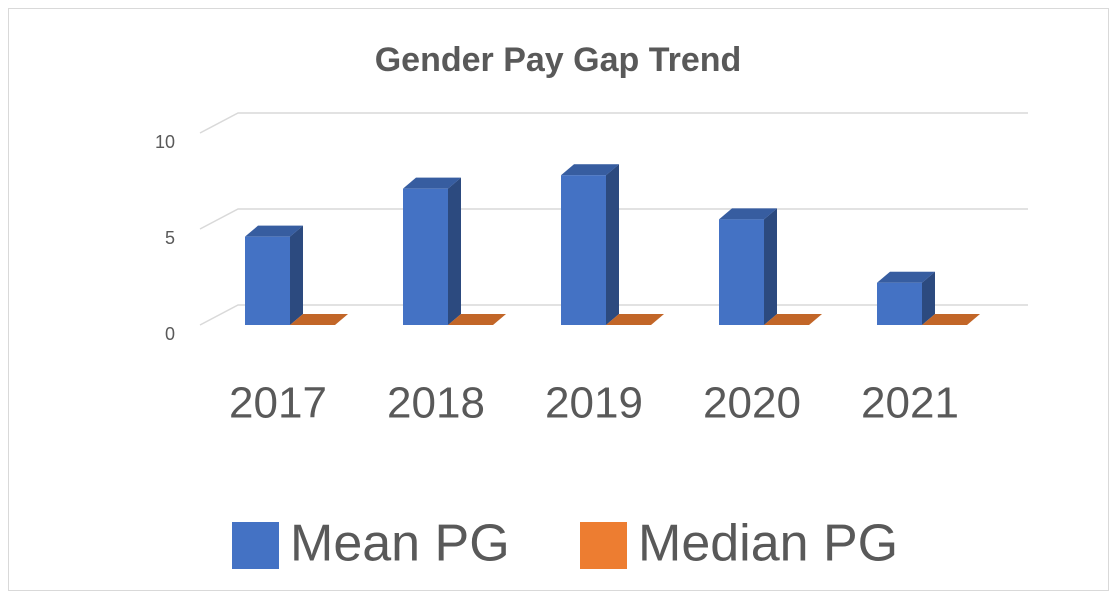 The image size is (1117, 599). Describe the element at coordinates (768, 544) in the screenshot. I see `legend-label: Median PG` at that location.